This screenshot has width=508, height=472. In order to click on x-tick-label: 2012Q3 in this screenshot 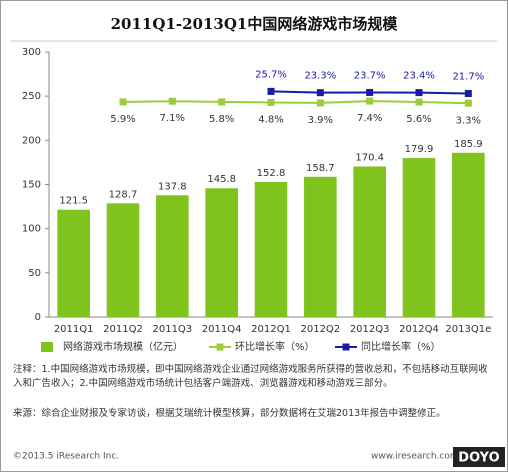, I will do `click(370, 329)`.